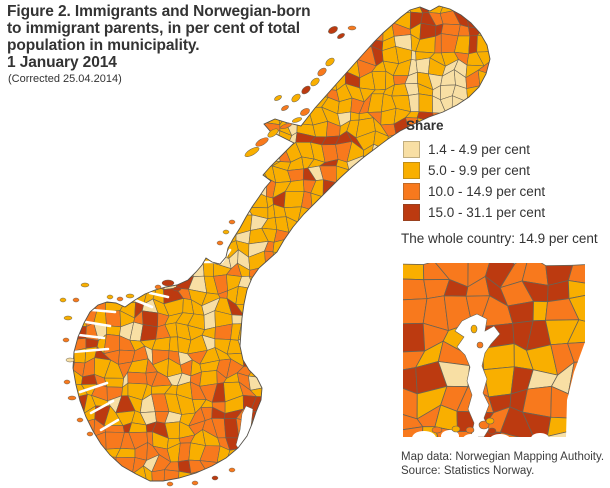  I want to click on oslofjord-inset-fjord, so click(480, 375).